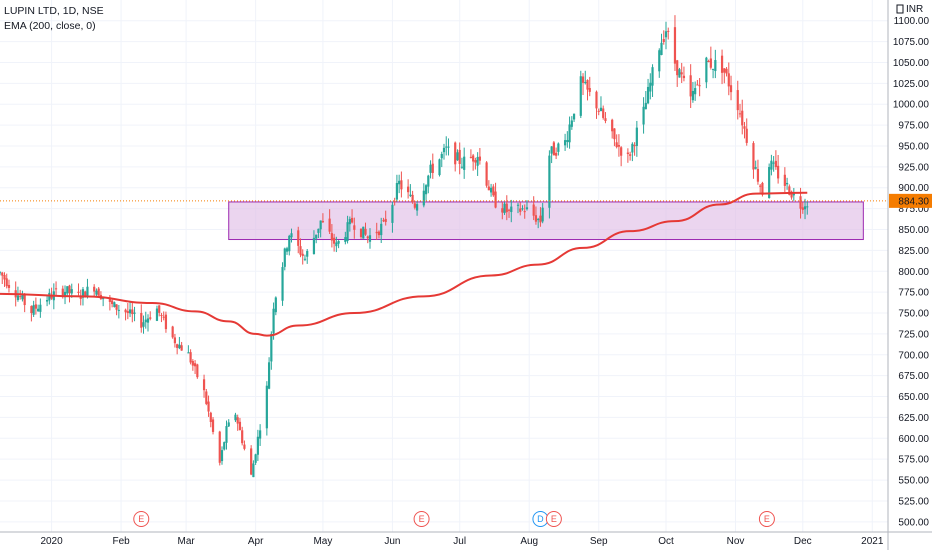 This screenshot has height=550, width=932. I want to click on price-tick-label: 725.00, so click(913, 334).